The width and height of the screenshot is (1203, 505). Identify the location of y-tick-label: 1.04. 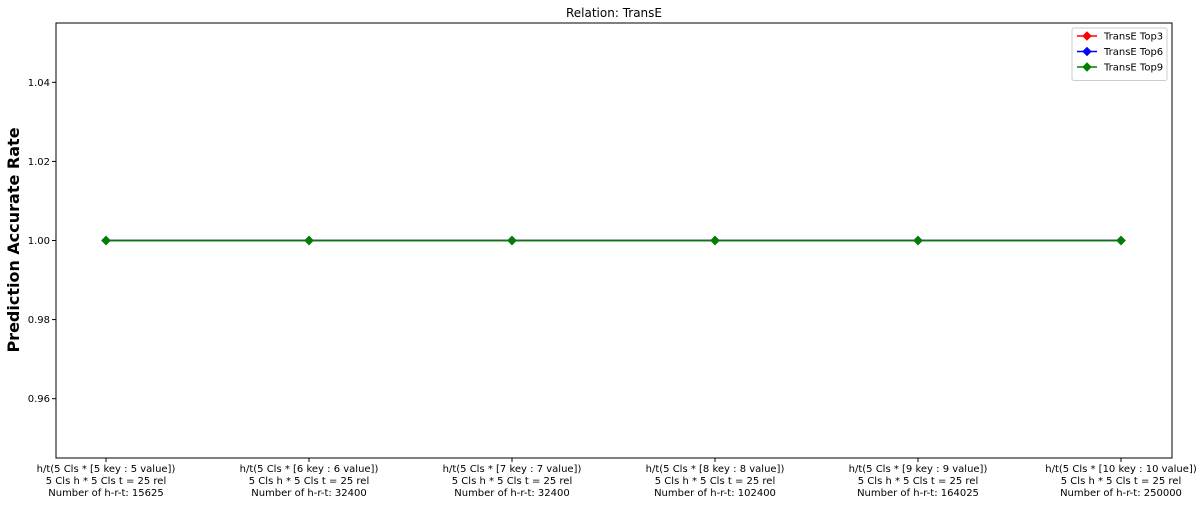
(39, 83).